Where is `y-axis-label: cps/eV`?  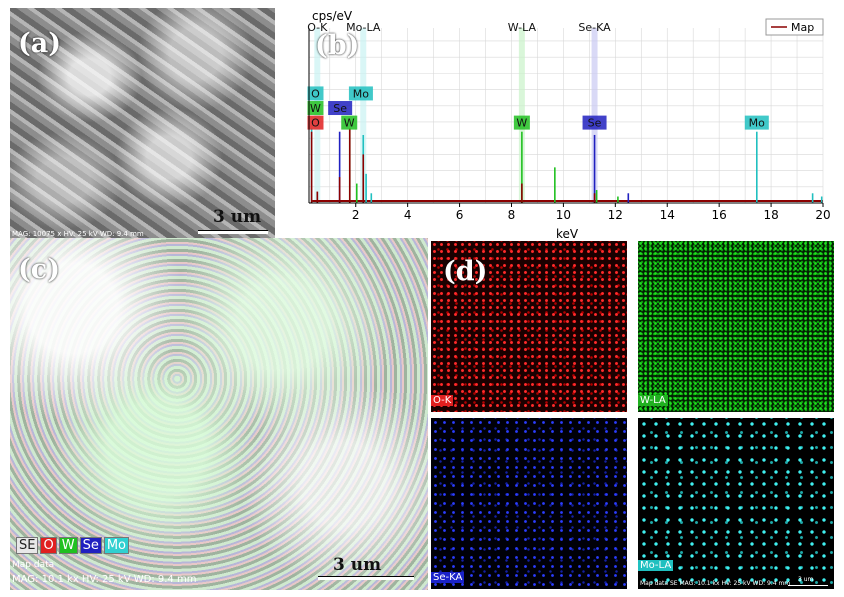
y-axis-label: cps/eV is located at coordinates (332, 16).